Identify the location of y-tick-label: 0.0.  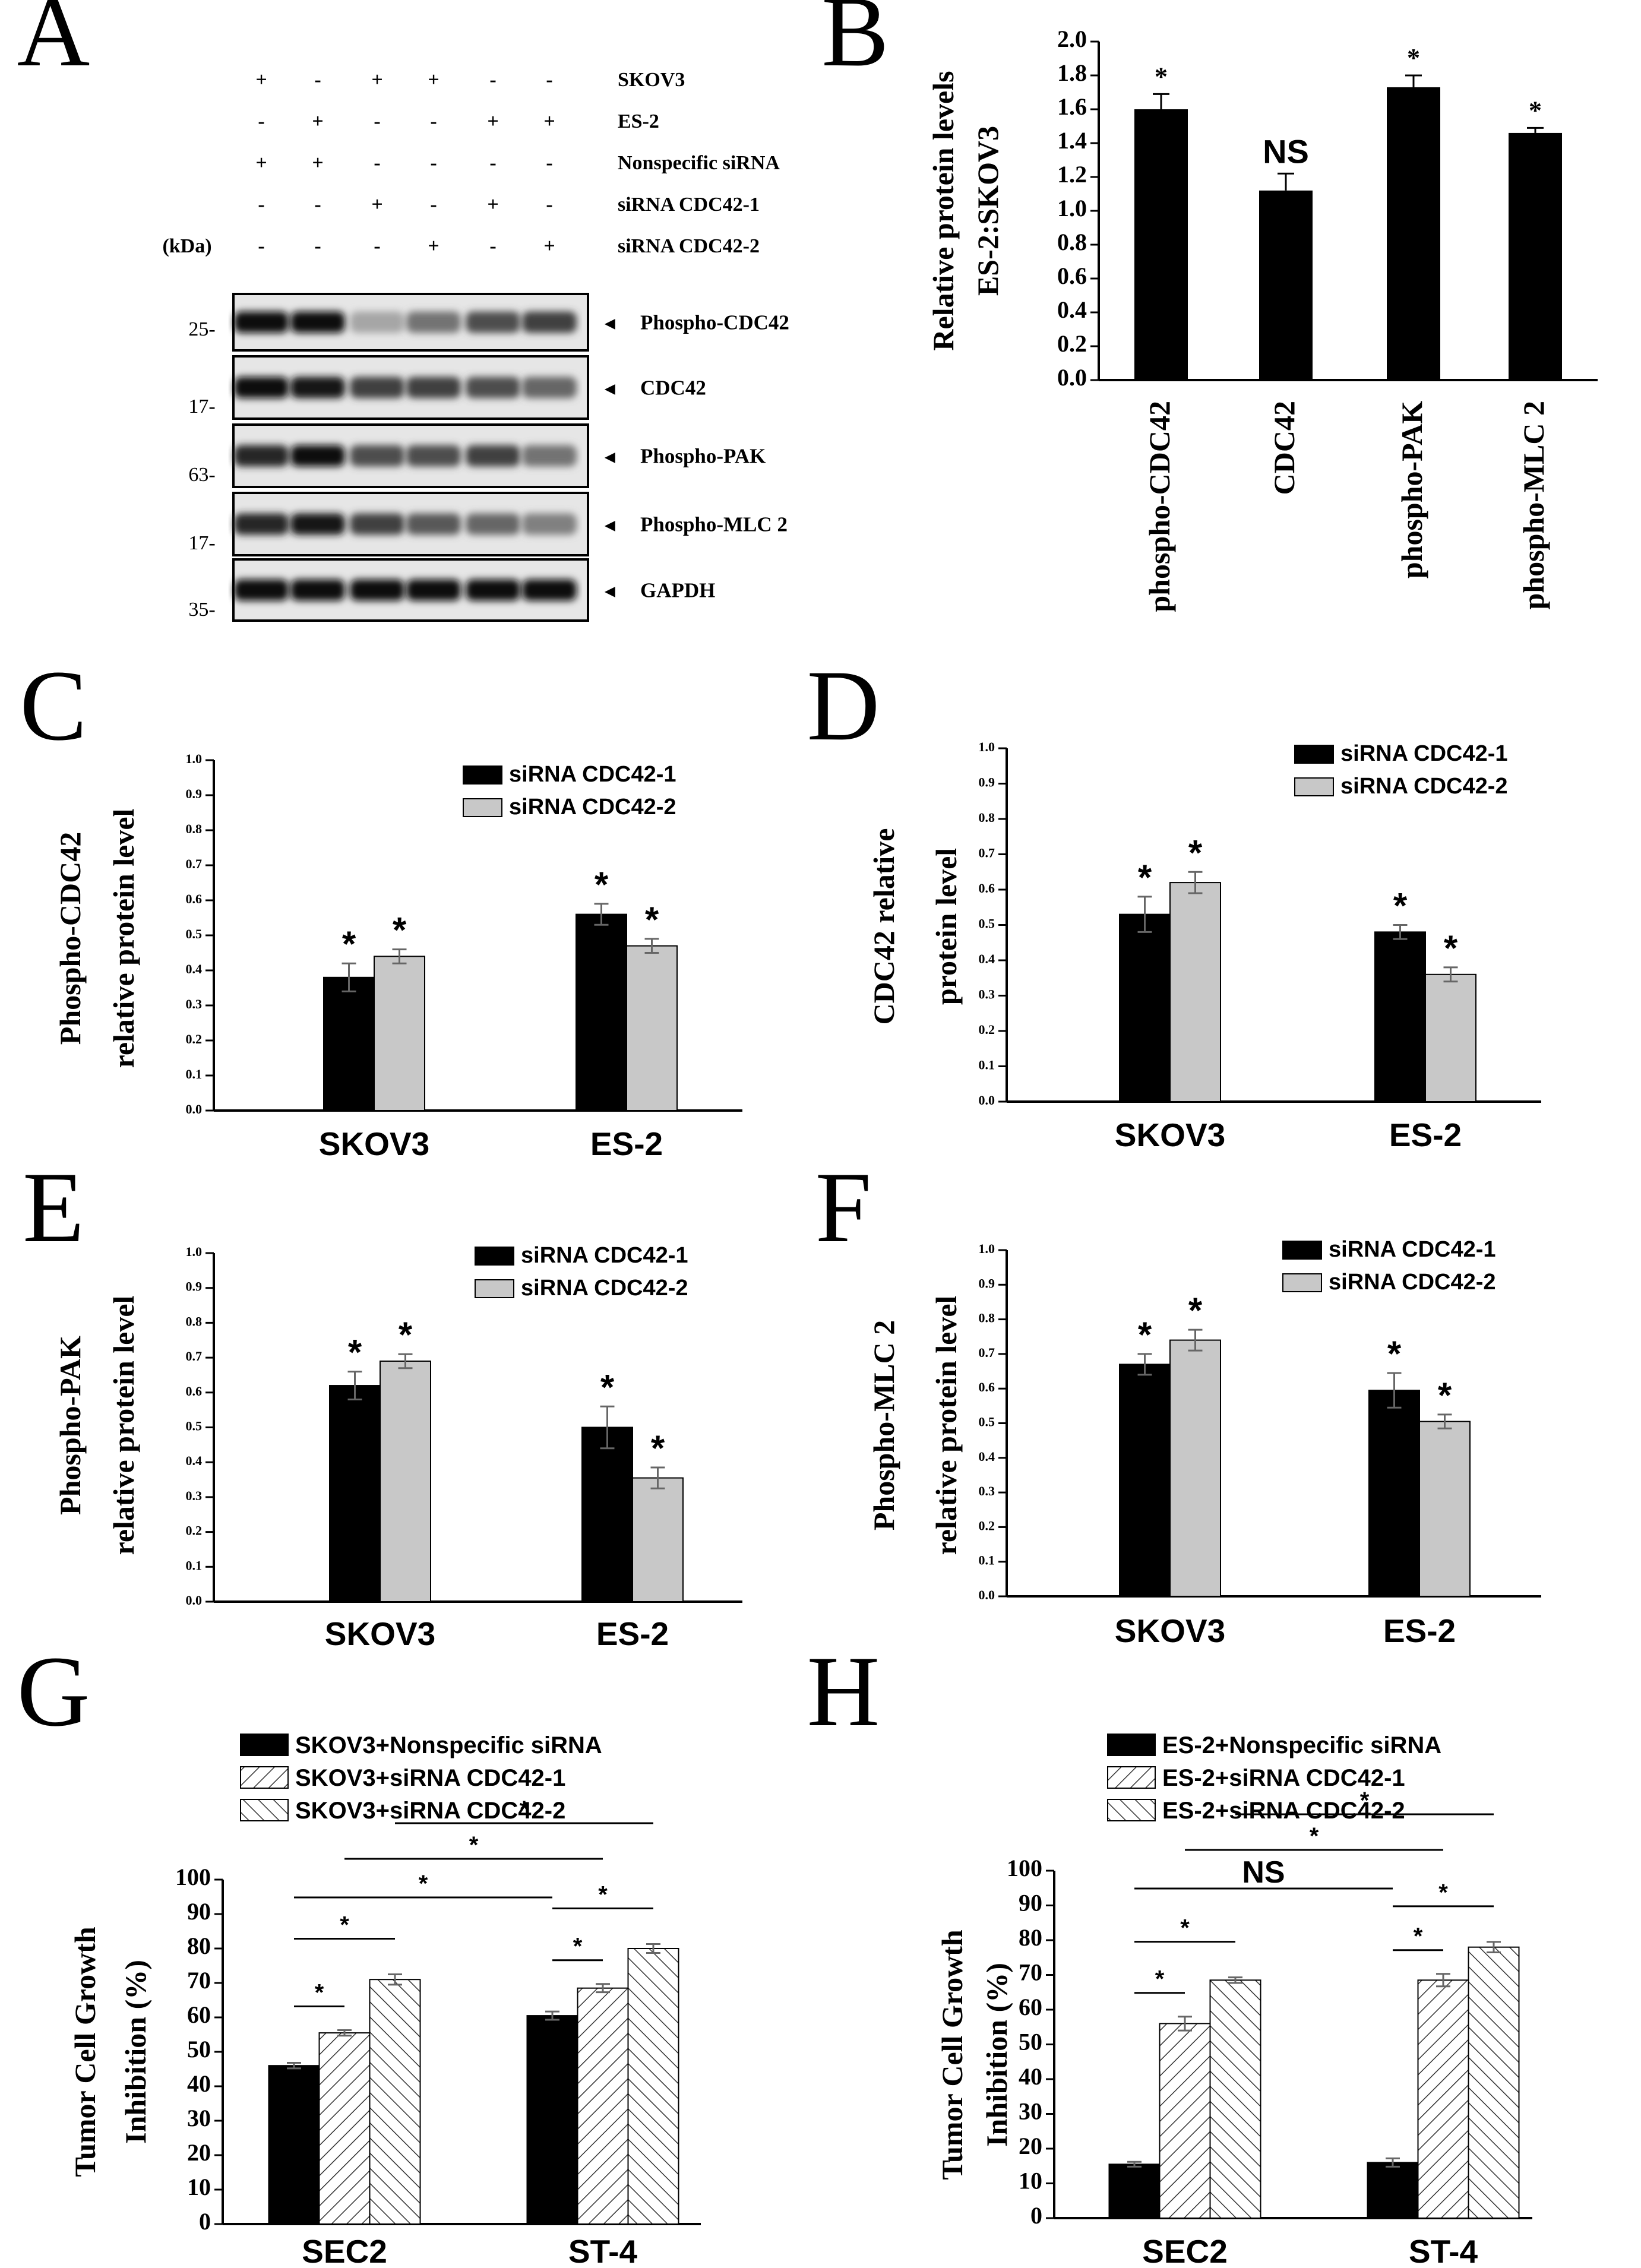
(987, 1594).